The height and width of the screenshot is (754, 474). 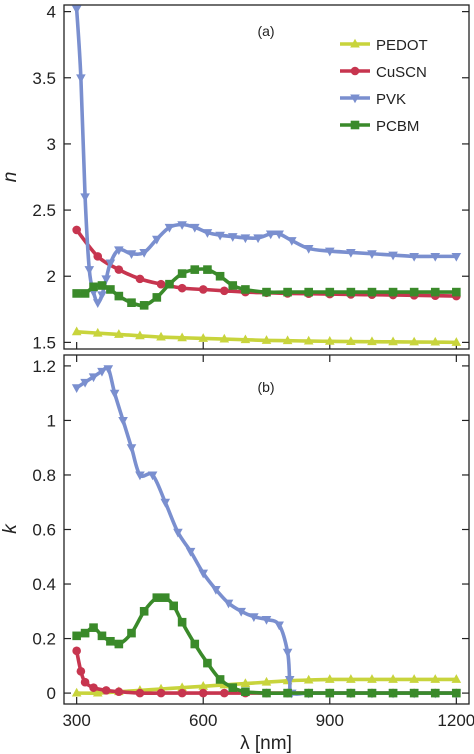 I want to click on y-tick-label: 0.6, so click(x=44, y=530).